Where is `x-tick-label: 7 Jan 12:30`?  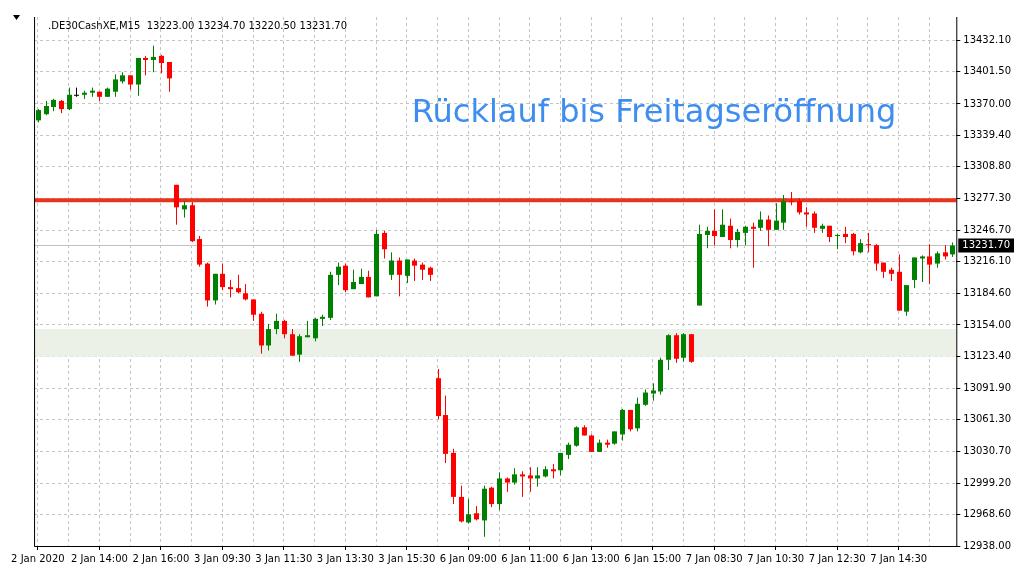
x-tick-label: 7 Jan 12:30 is located at coordinates (837, 558).